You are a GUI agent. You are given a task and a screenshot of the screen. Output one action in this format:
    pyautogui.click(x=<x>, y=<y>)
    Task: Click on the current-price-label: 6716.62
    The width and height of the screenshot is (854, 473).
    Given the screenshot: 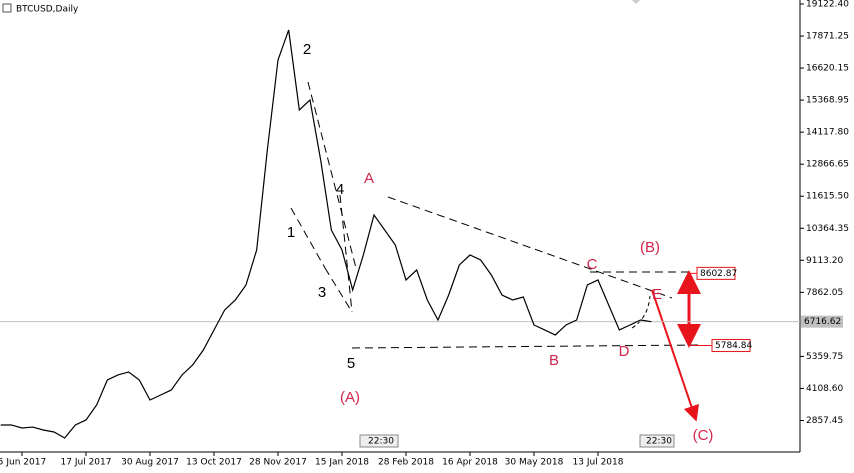 What is the action you would take?
    pyautogui.click(x=822, y=322)
    